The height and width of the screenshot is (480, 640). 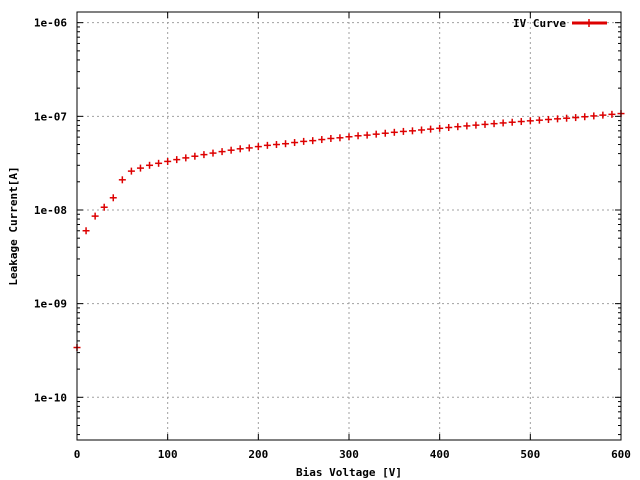 What do you see at coordinates (77, 454) in the screenshot?
I see `x-tick-label: 0` at bounding box center [77, 454].